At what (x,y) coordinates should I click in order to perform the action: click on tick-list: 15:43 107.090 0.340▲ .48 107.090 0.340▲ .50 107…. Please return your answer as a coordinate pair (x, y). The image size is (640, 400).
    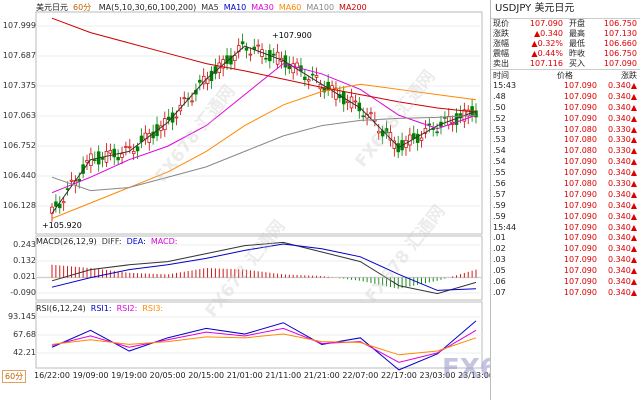
    Looking at the image, I should click on (565, 190).